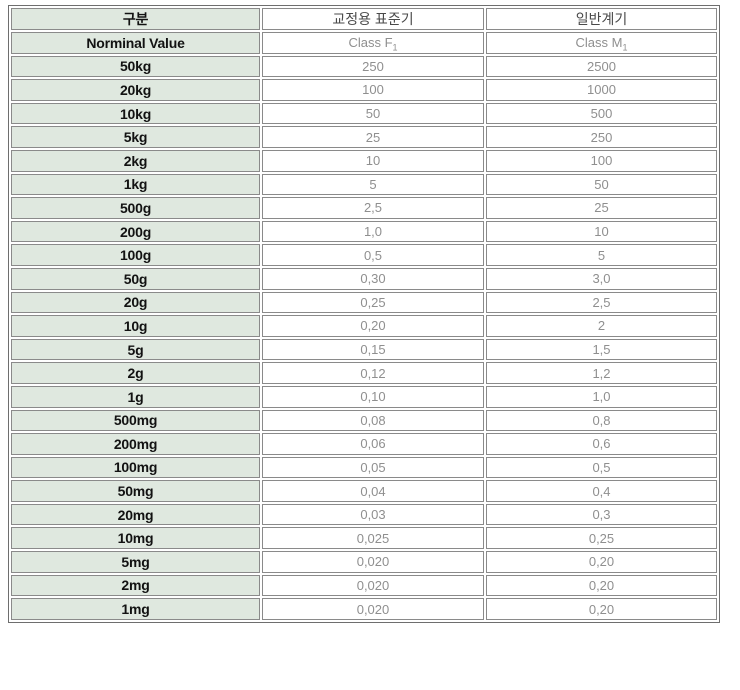 The image size is (740, 690). Describe the element at coordinates (601, 184) in the screenshot. I see `m1-value-cell: 50` at that location.